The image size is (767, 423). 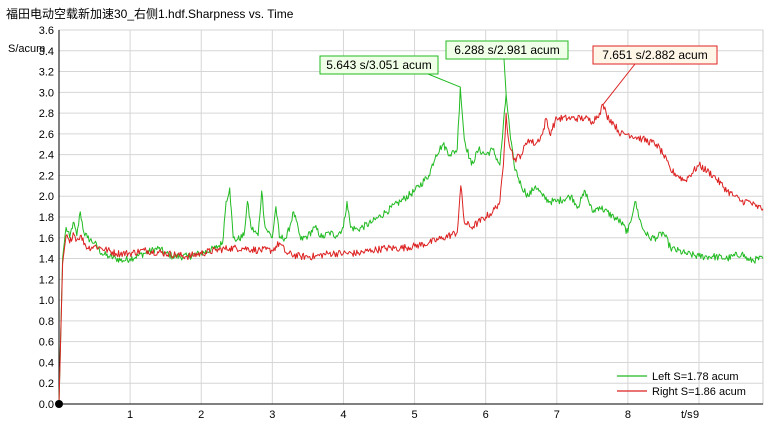 What do you see at coordinates (46, 135) in the screenshot?
I see `y-tick-label: 2.6` at bounding box center [46, 135].